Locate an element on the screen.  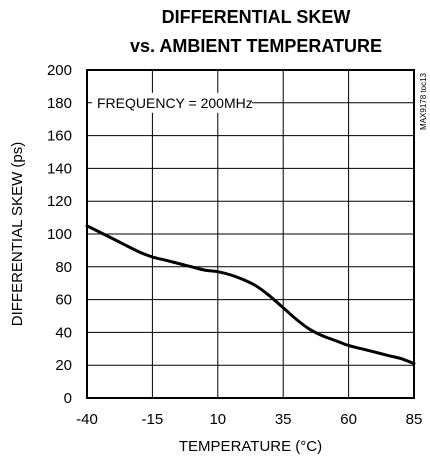
x-tick-label: -40 is located at coordinates (87, 419).